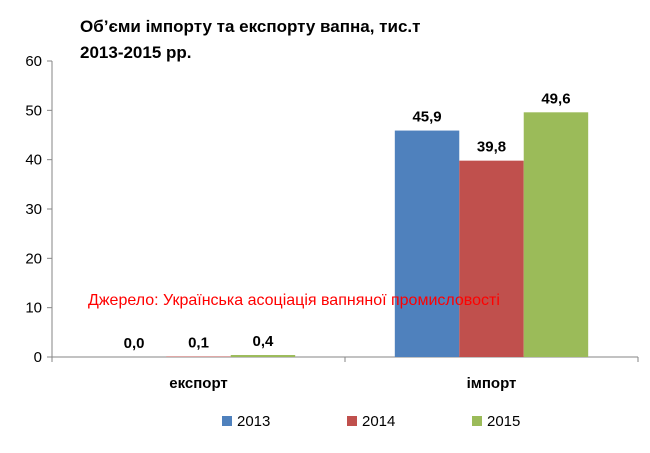 This screenshot has height=453, width=650. Describe the element at coordinates (491, 147) in the screenshot. I see `data-label: 39,8` at that location.